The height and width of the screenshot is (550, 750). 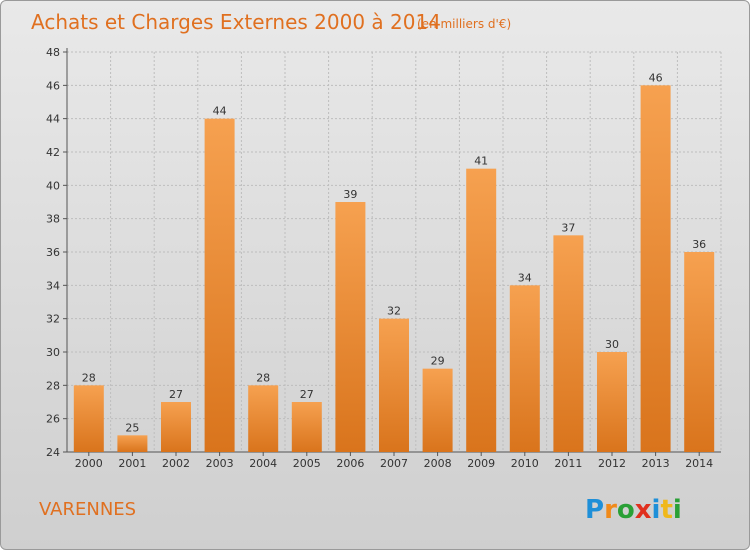 What do you see at coordinates (464, 24) in the screenshot?
I see `chart-subtitle: (en milliers d'€)` at bounding box center [464, 24].